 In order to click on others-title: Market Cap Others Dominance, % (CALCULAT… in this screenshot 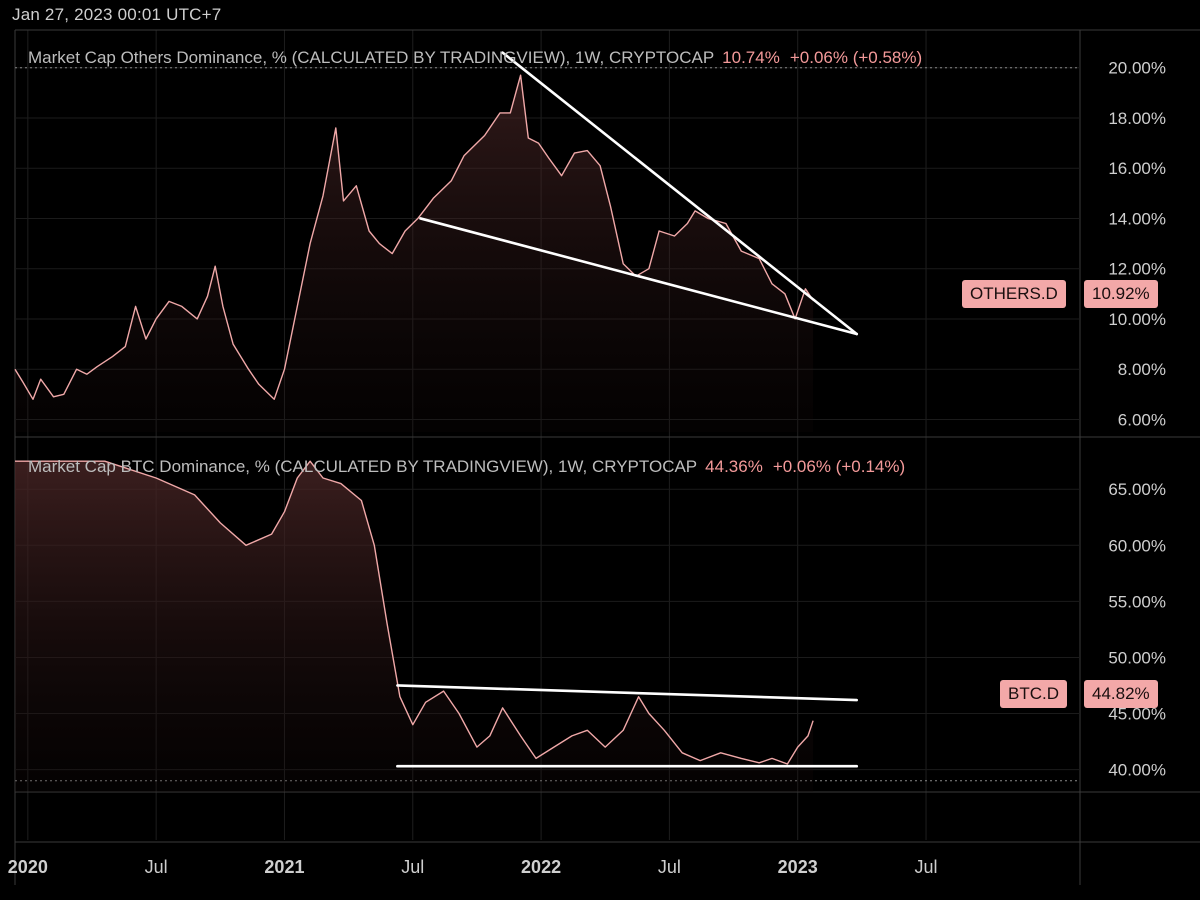, I will do `click(371, 57)`.